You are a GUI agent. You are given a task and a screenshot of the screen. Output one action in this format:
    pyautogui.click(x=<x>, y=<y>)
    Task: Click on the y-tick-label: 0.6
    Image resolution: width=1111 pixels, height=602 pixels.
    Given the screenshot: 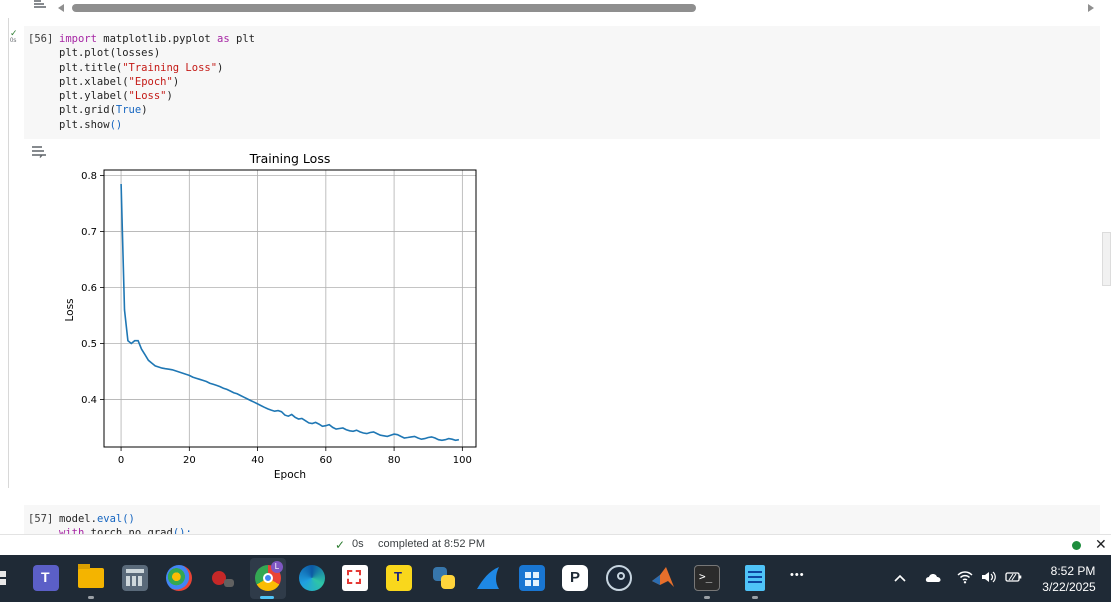 What is the action you would take?
    pyautogui.click(x=89, y=288)
    